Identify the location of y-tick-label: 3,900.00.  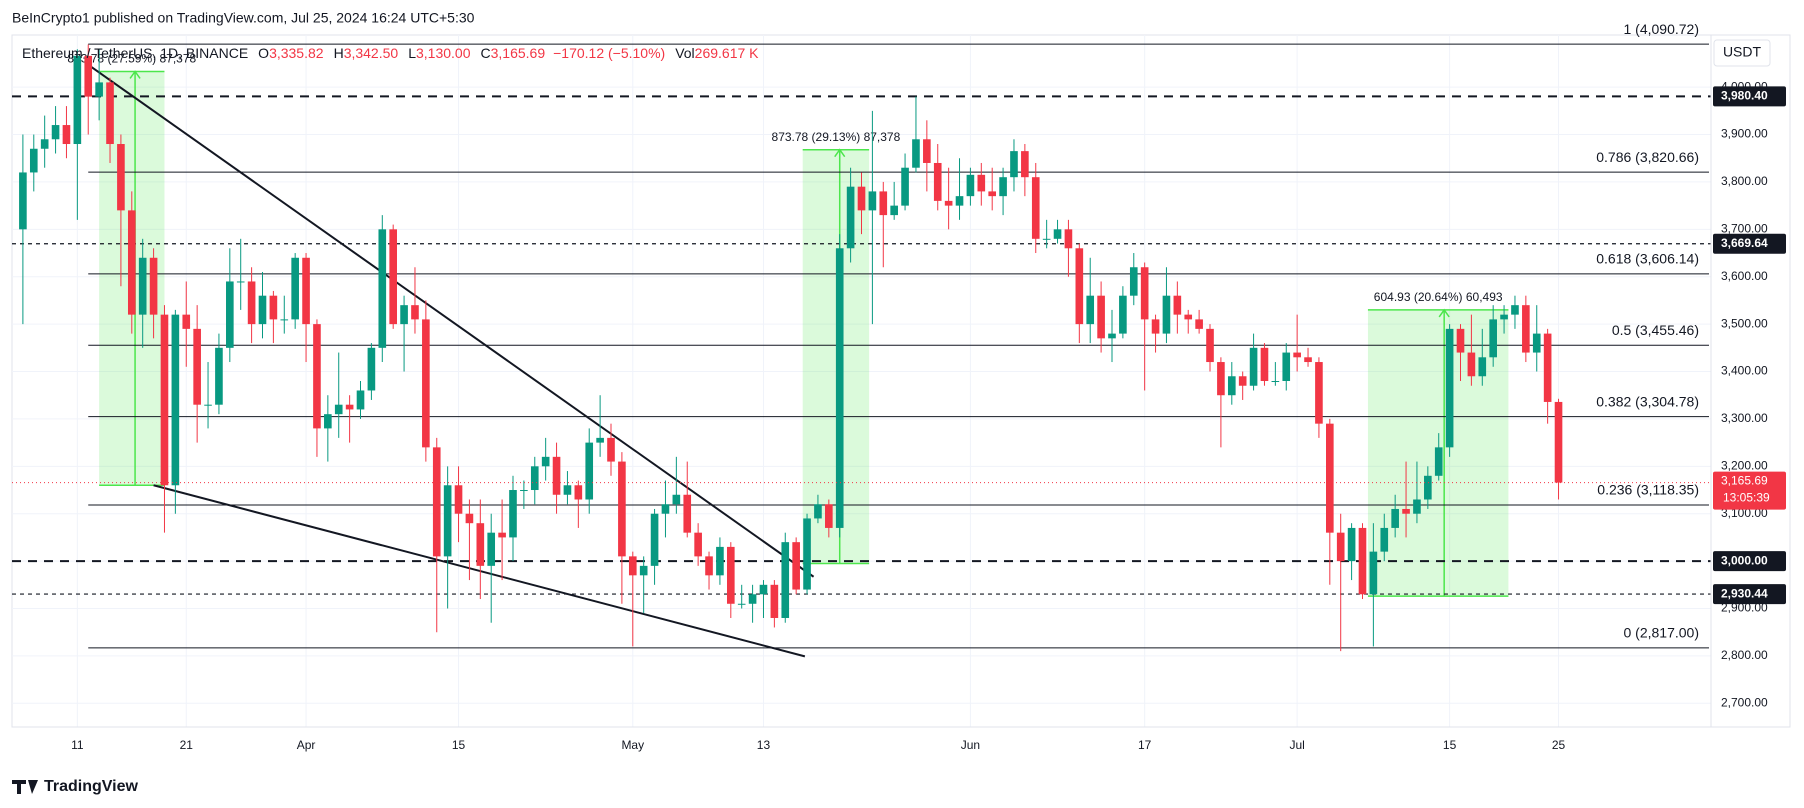
(1744, 134).